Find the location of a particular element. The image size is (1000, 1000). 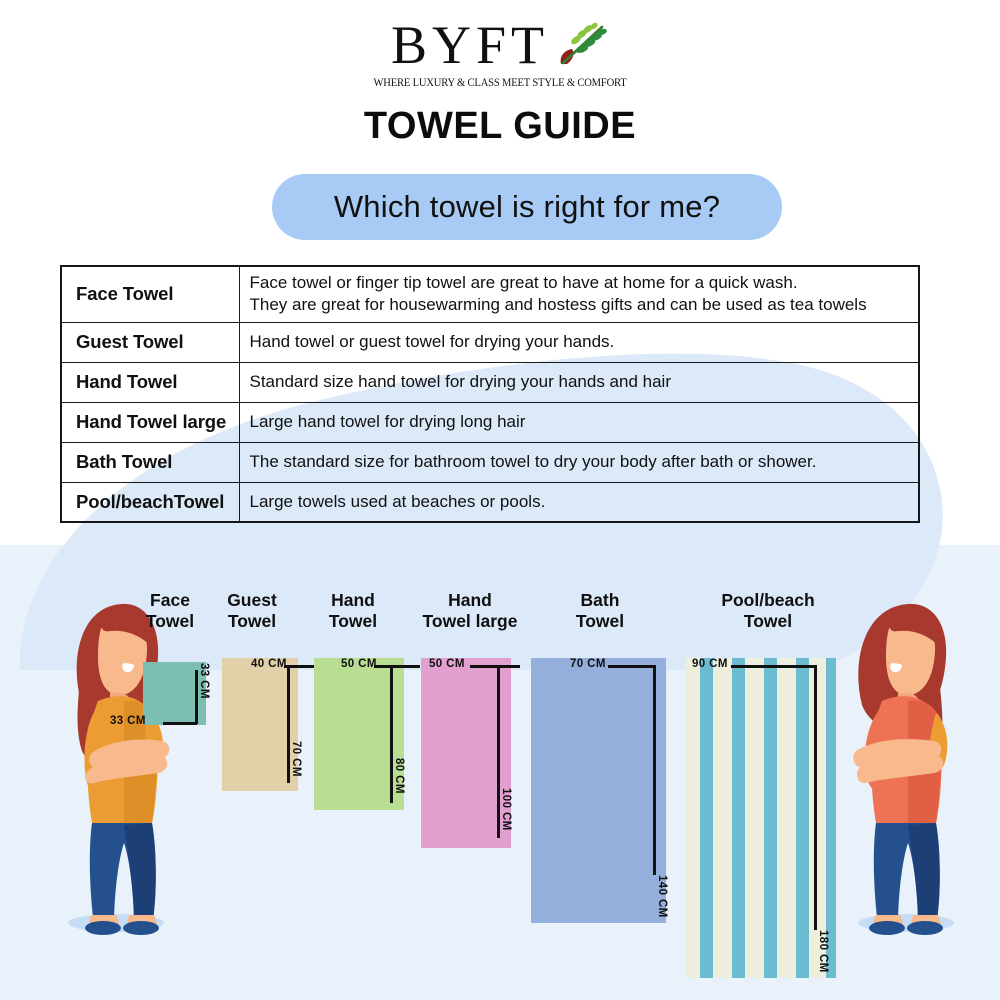

brand-name: BYFT is located at coordinates (470, 45).